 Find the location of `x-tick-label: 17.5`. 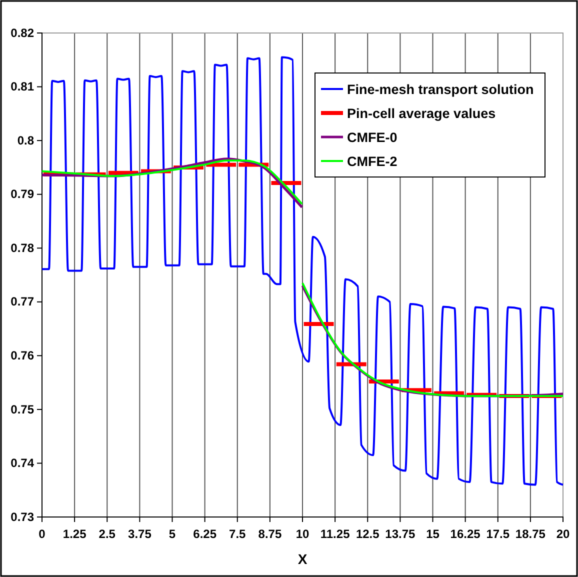

x-tick-label: 17.5 is located at coordinates (498, 534).